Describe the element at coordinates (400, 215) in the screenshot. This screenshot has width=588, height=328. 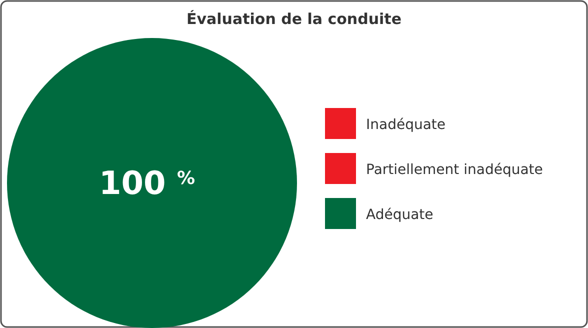
I see `legend-label: Adéquate` at that location.